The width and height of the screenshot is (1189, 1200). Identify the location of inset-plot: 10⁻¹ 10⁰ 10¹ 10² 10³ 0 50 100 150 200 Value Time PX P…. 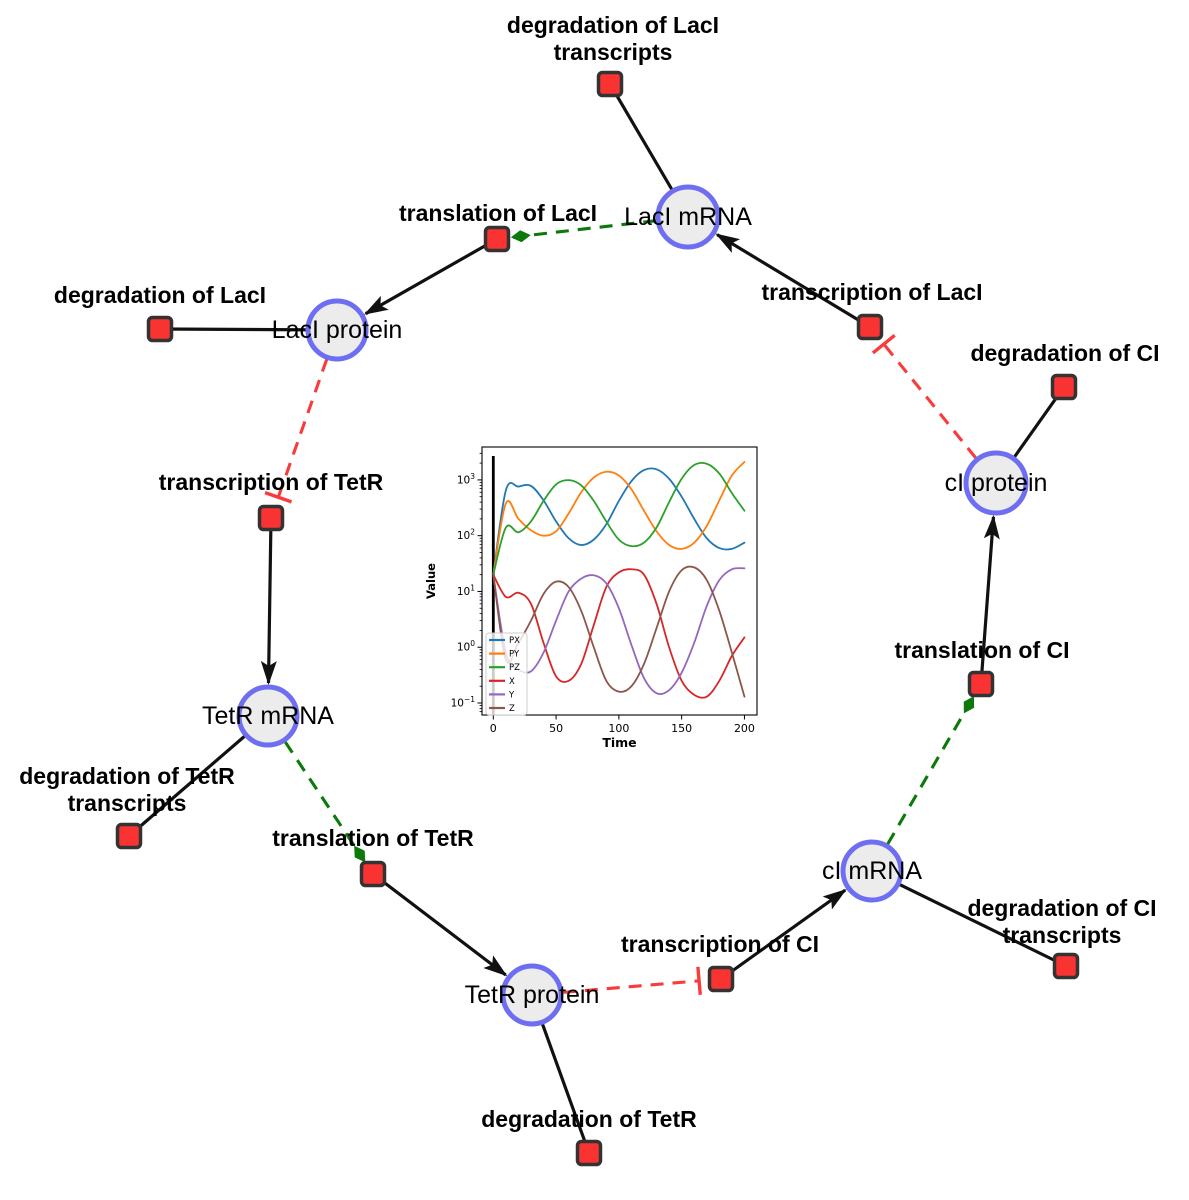
(597, 600).